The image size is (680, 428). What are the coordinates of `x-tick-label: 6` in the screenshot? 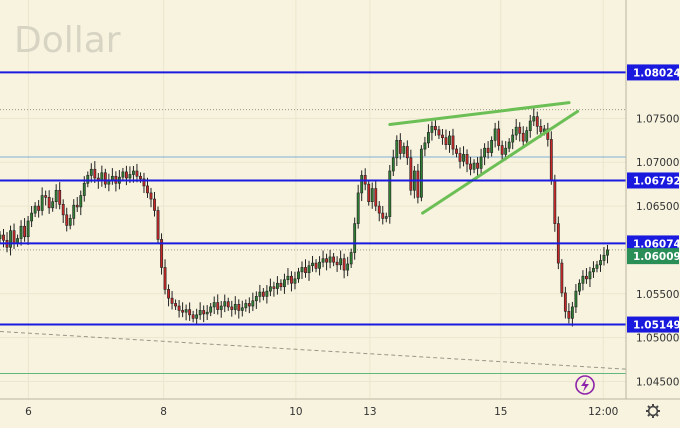 It's located at (28, 412).